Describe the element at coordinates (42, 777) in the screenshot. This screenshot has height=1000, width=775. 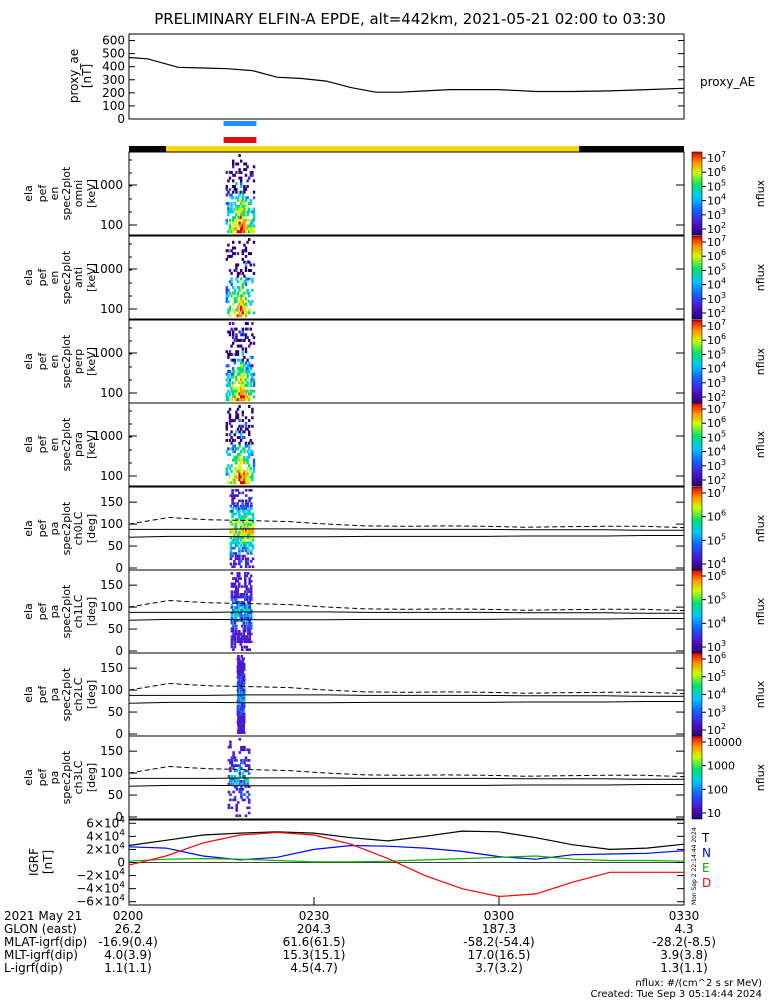
I see `pitch-angle-axis-label: pef` at that location.